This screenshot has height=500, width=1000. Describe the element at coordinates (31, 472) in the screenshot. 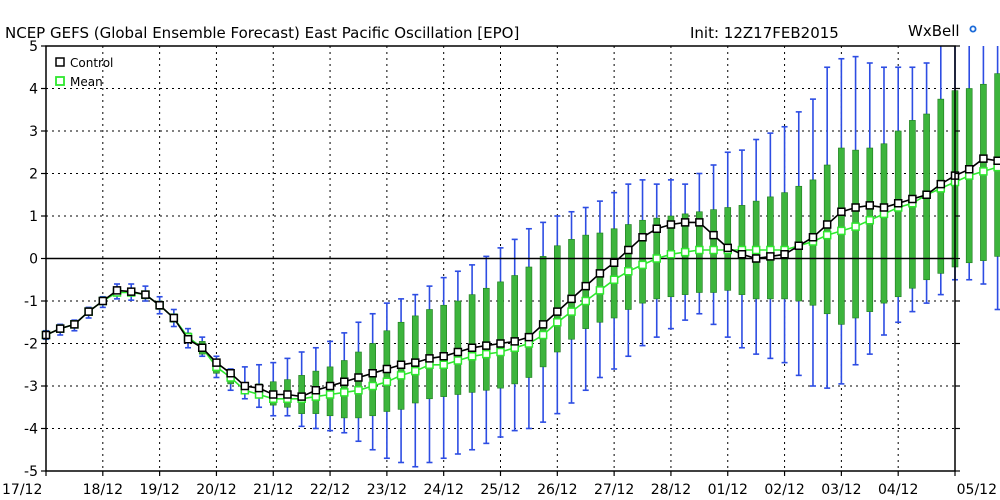

I see `y-tick-label: -5` at that location.